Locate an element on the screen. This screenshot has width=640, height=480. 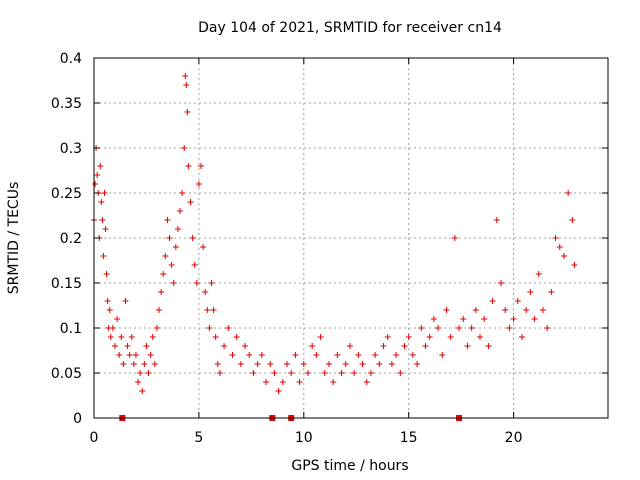
x-tick-label: 5 is located at coordinates (198, 438).